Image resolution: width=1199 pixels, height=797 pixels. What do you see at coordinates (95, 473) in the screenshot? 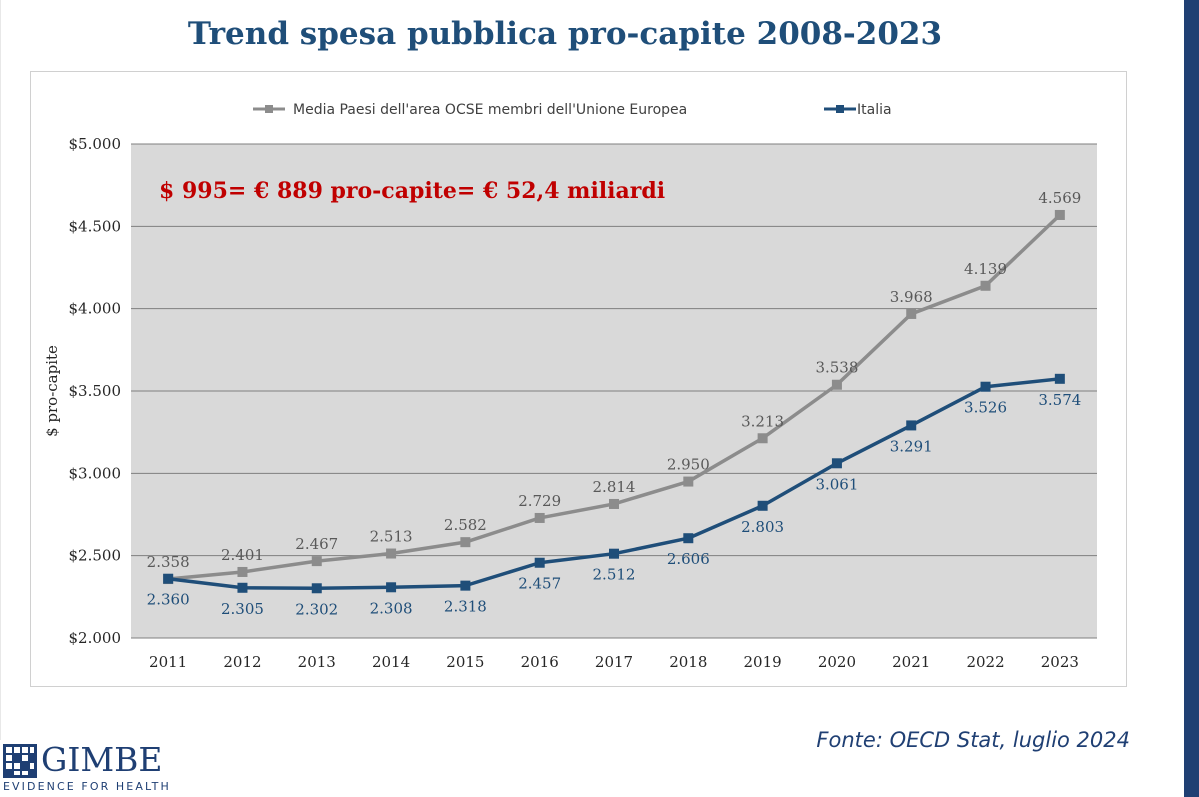
I see `y-tick-label: $3.000` at bounding box center [95, 473].